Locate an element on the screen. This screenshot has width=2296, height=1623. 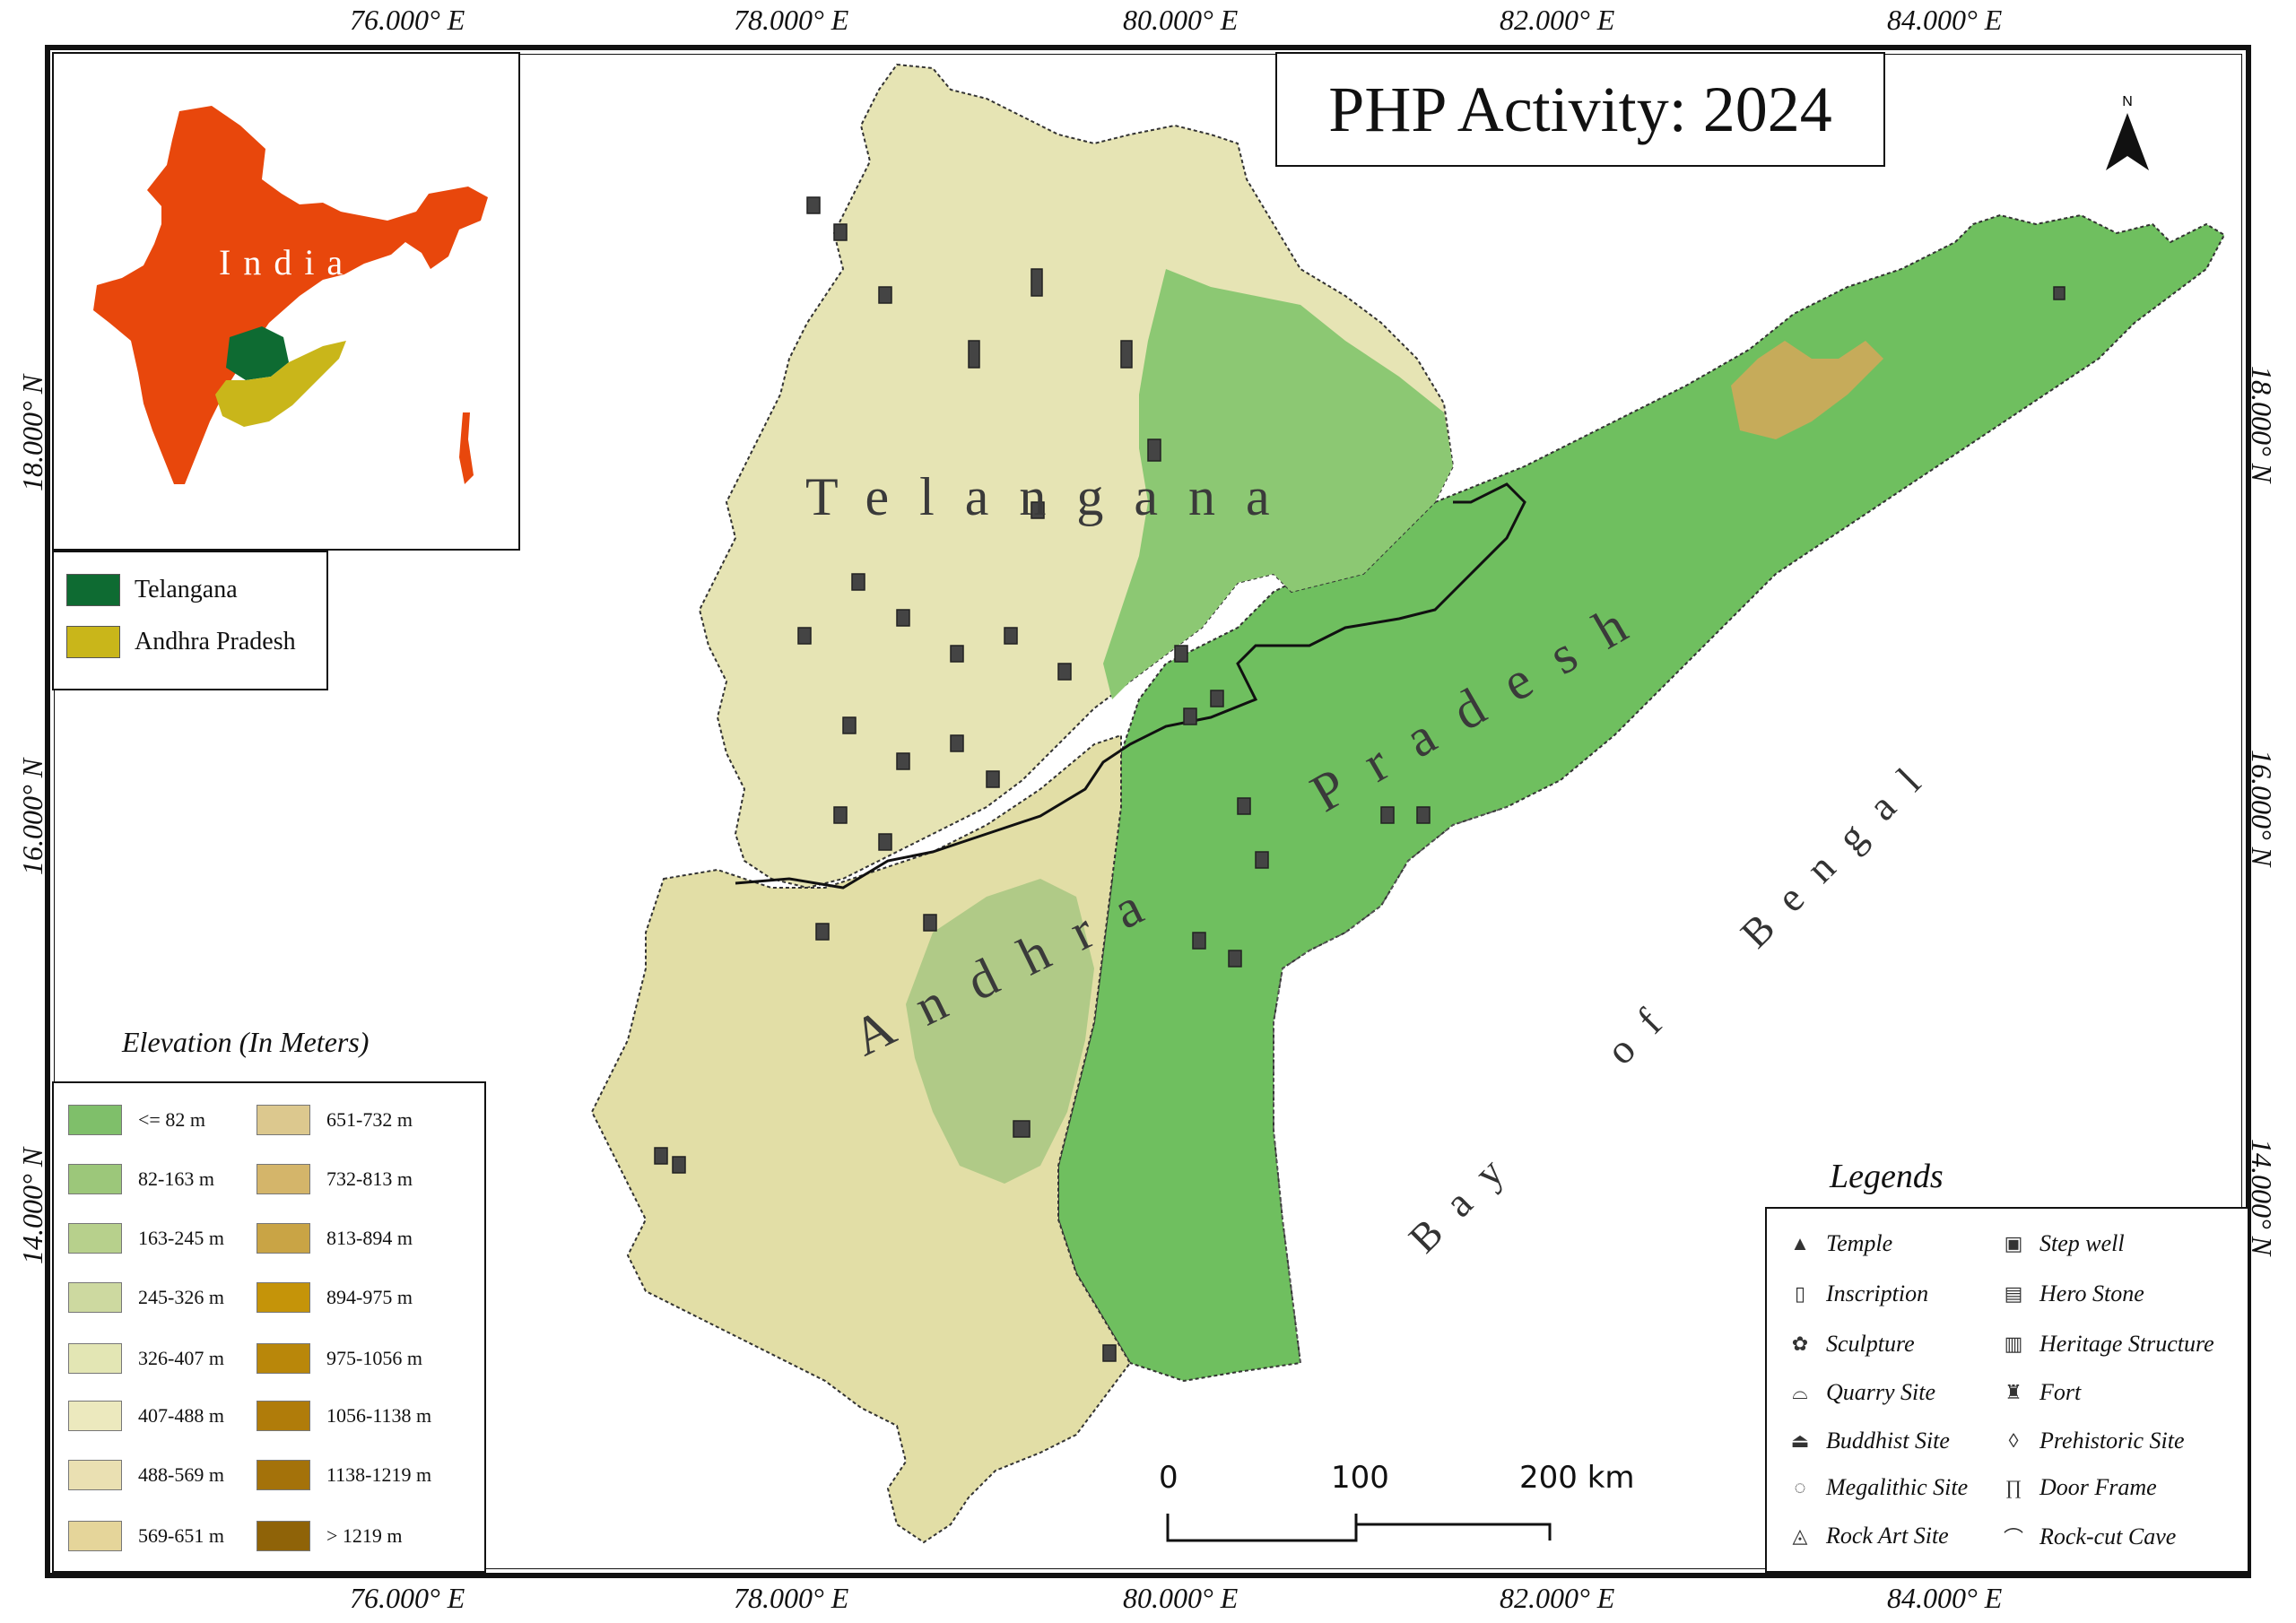
india-inset-map: India is located at coordinates (286, 301).